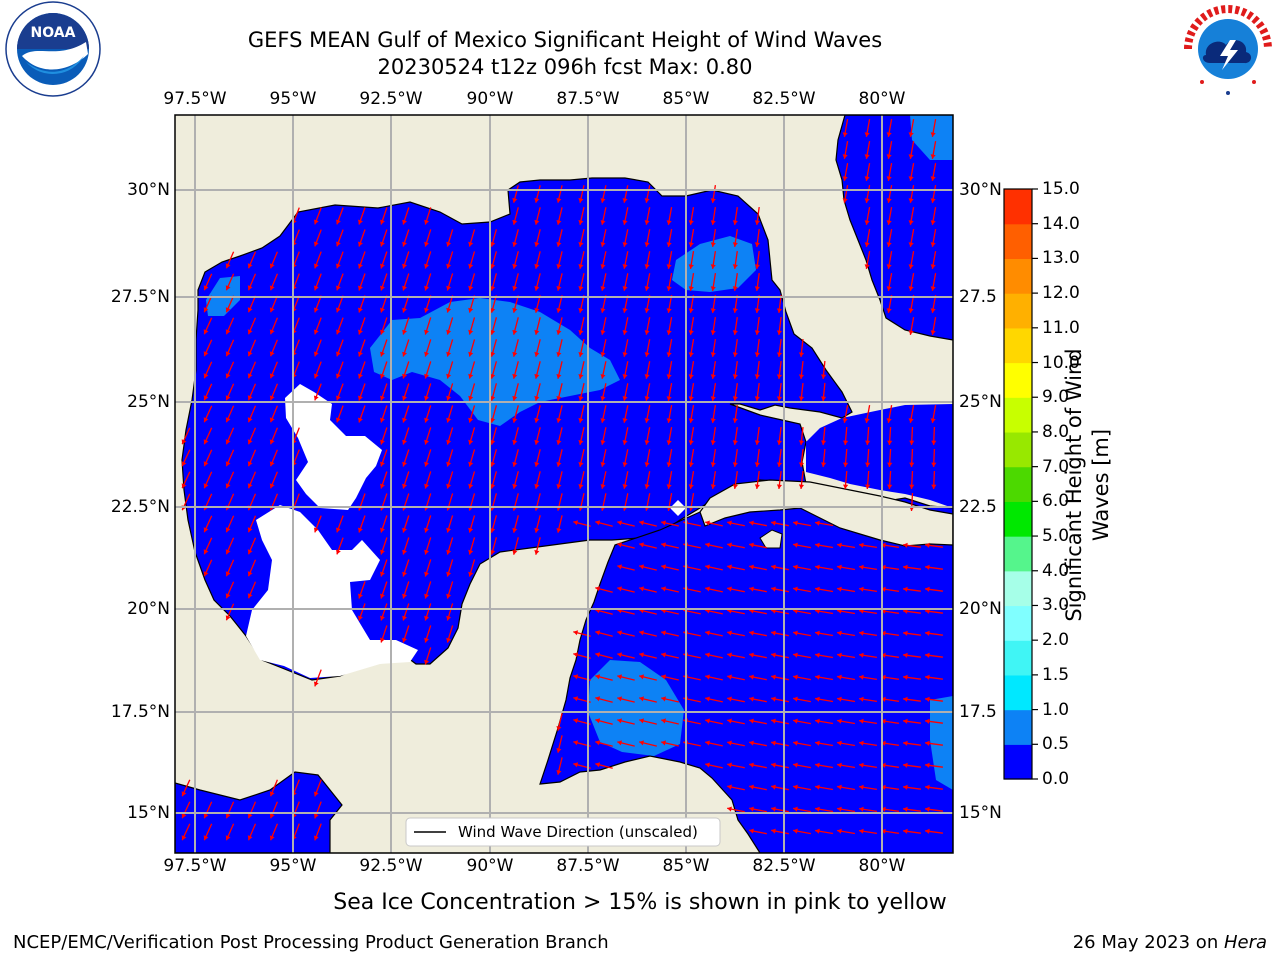 The image size is (1280, 960). Describe the element at coordinates (1056, 709) in the screenshot. I see `colorbar-tick-label: 1.0` at that location.